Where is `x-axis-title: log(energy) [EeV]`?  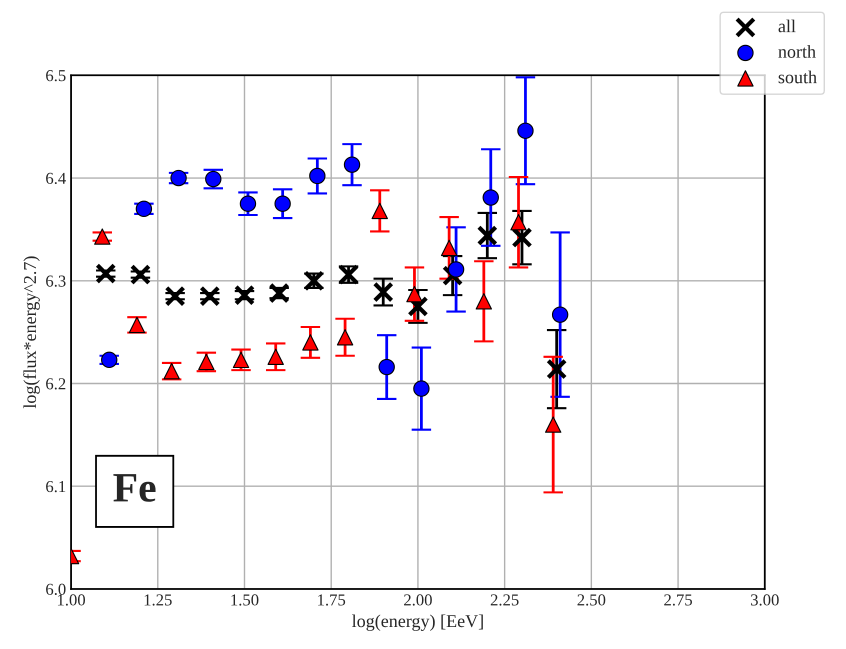 x-axis-title: log(energy) [EeV] is located at coordinates (417, 622).